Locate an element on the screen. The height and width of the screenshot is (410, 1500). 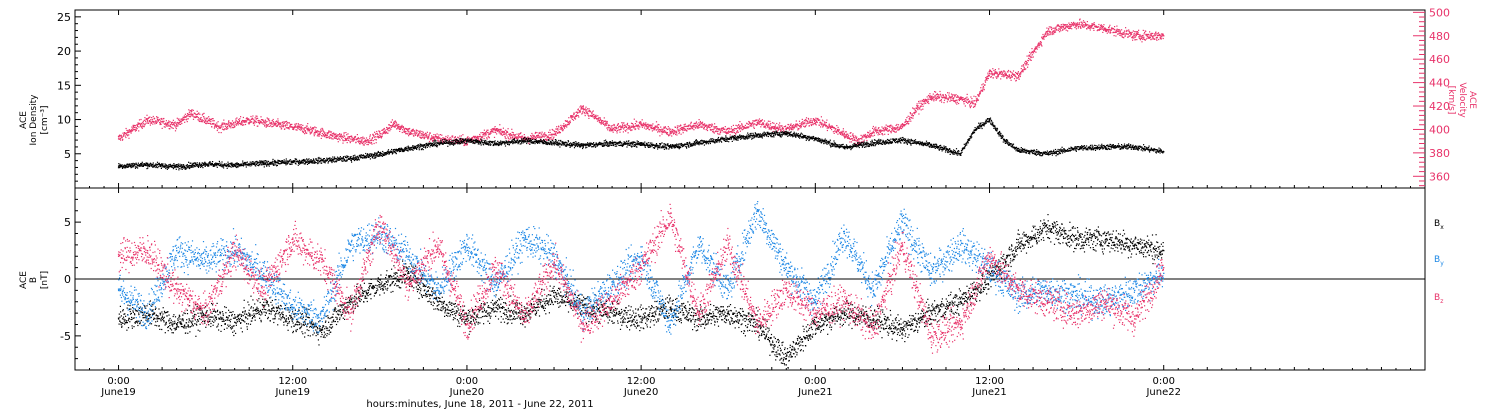
legend-by: By is located at coordinates (1439, 261).